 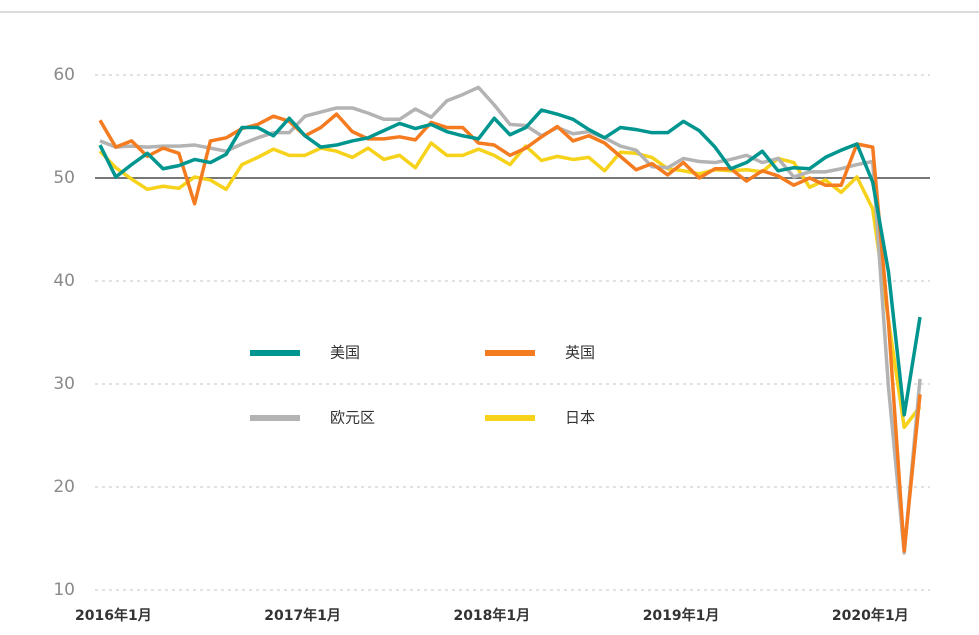 I want to click on legend-label: 美国, so click(x=345, y=353).